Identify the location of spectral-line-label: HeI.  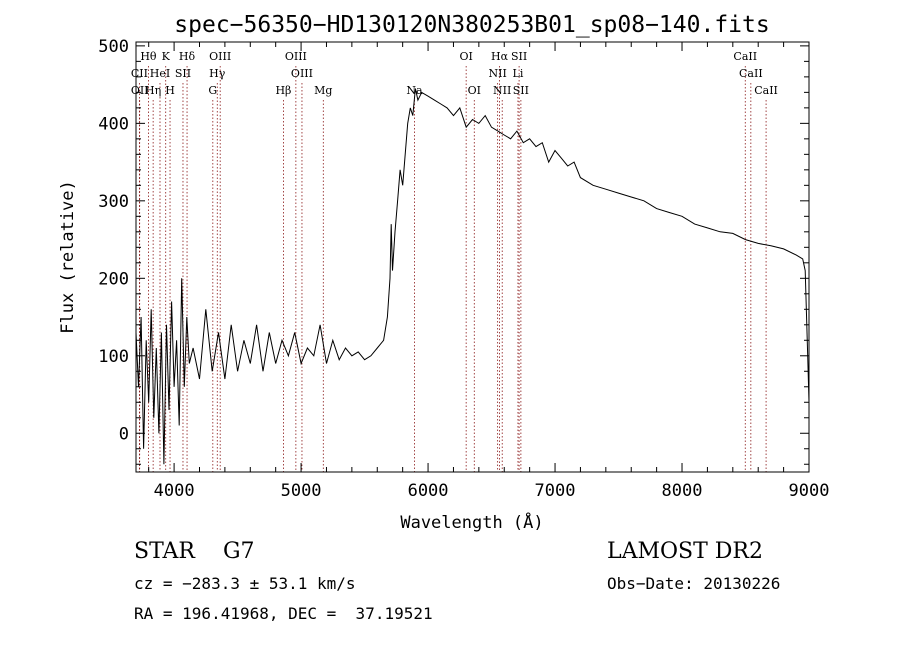
(160, 73).